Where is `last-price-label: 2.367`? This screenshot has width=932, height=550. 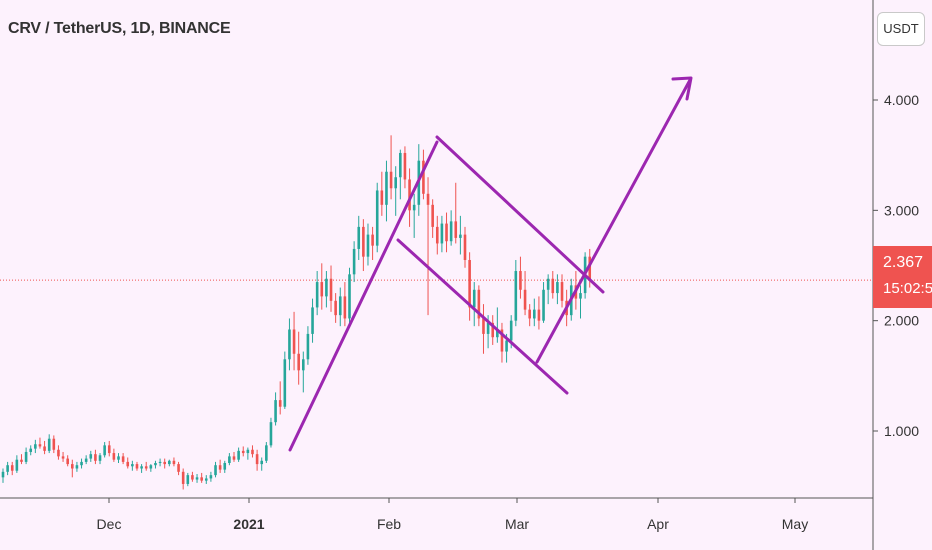 last-price-label: 2.367 is located at coordinates (903, 262).